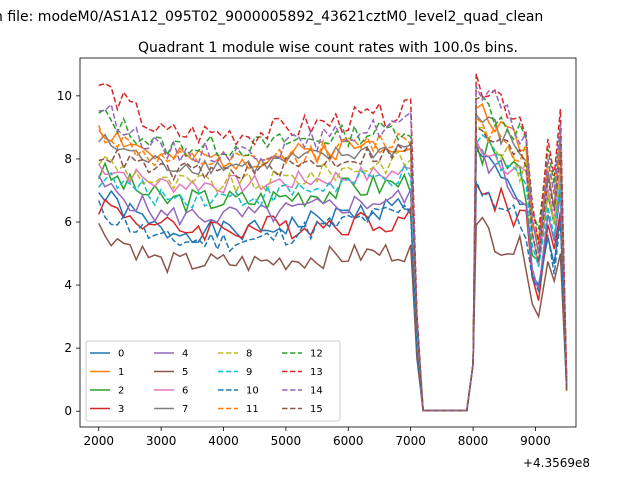  What do you see at coordinates (348, 441) in the screenshot?
I see `x-tick-label: 6000` at bounding box center [348, 441].